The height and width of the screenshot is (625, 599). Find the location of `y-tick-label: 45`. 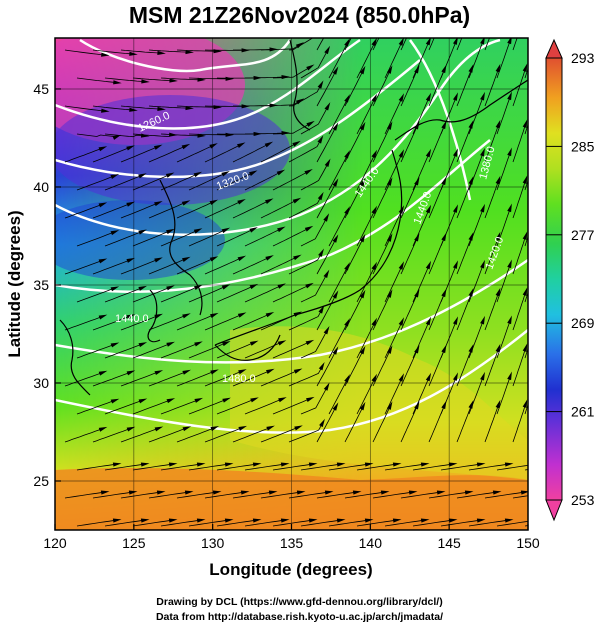

y-tick-label: 45 is located at coordinates (41, 89).